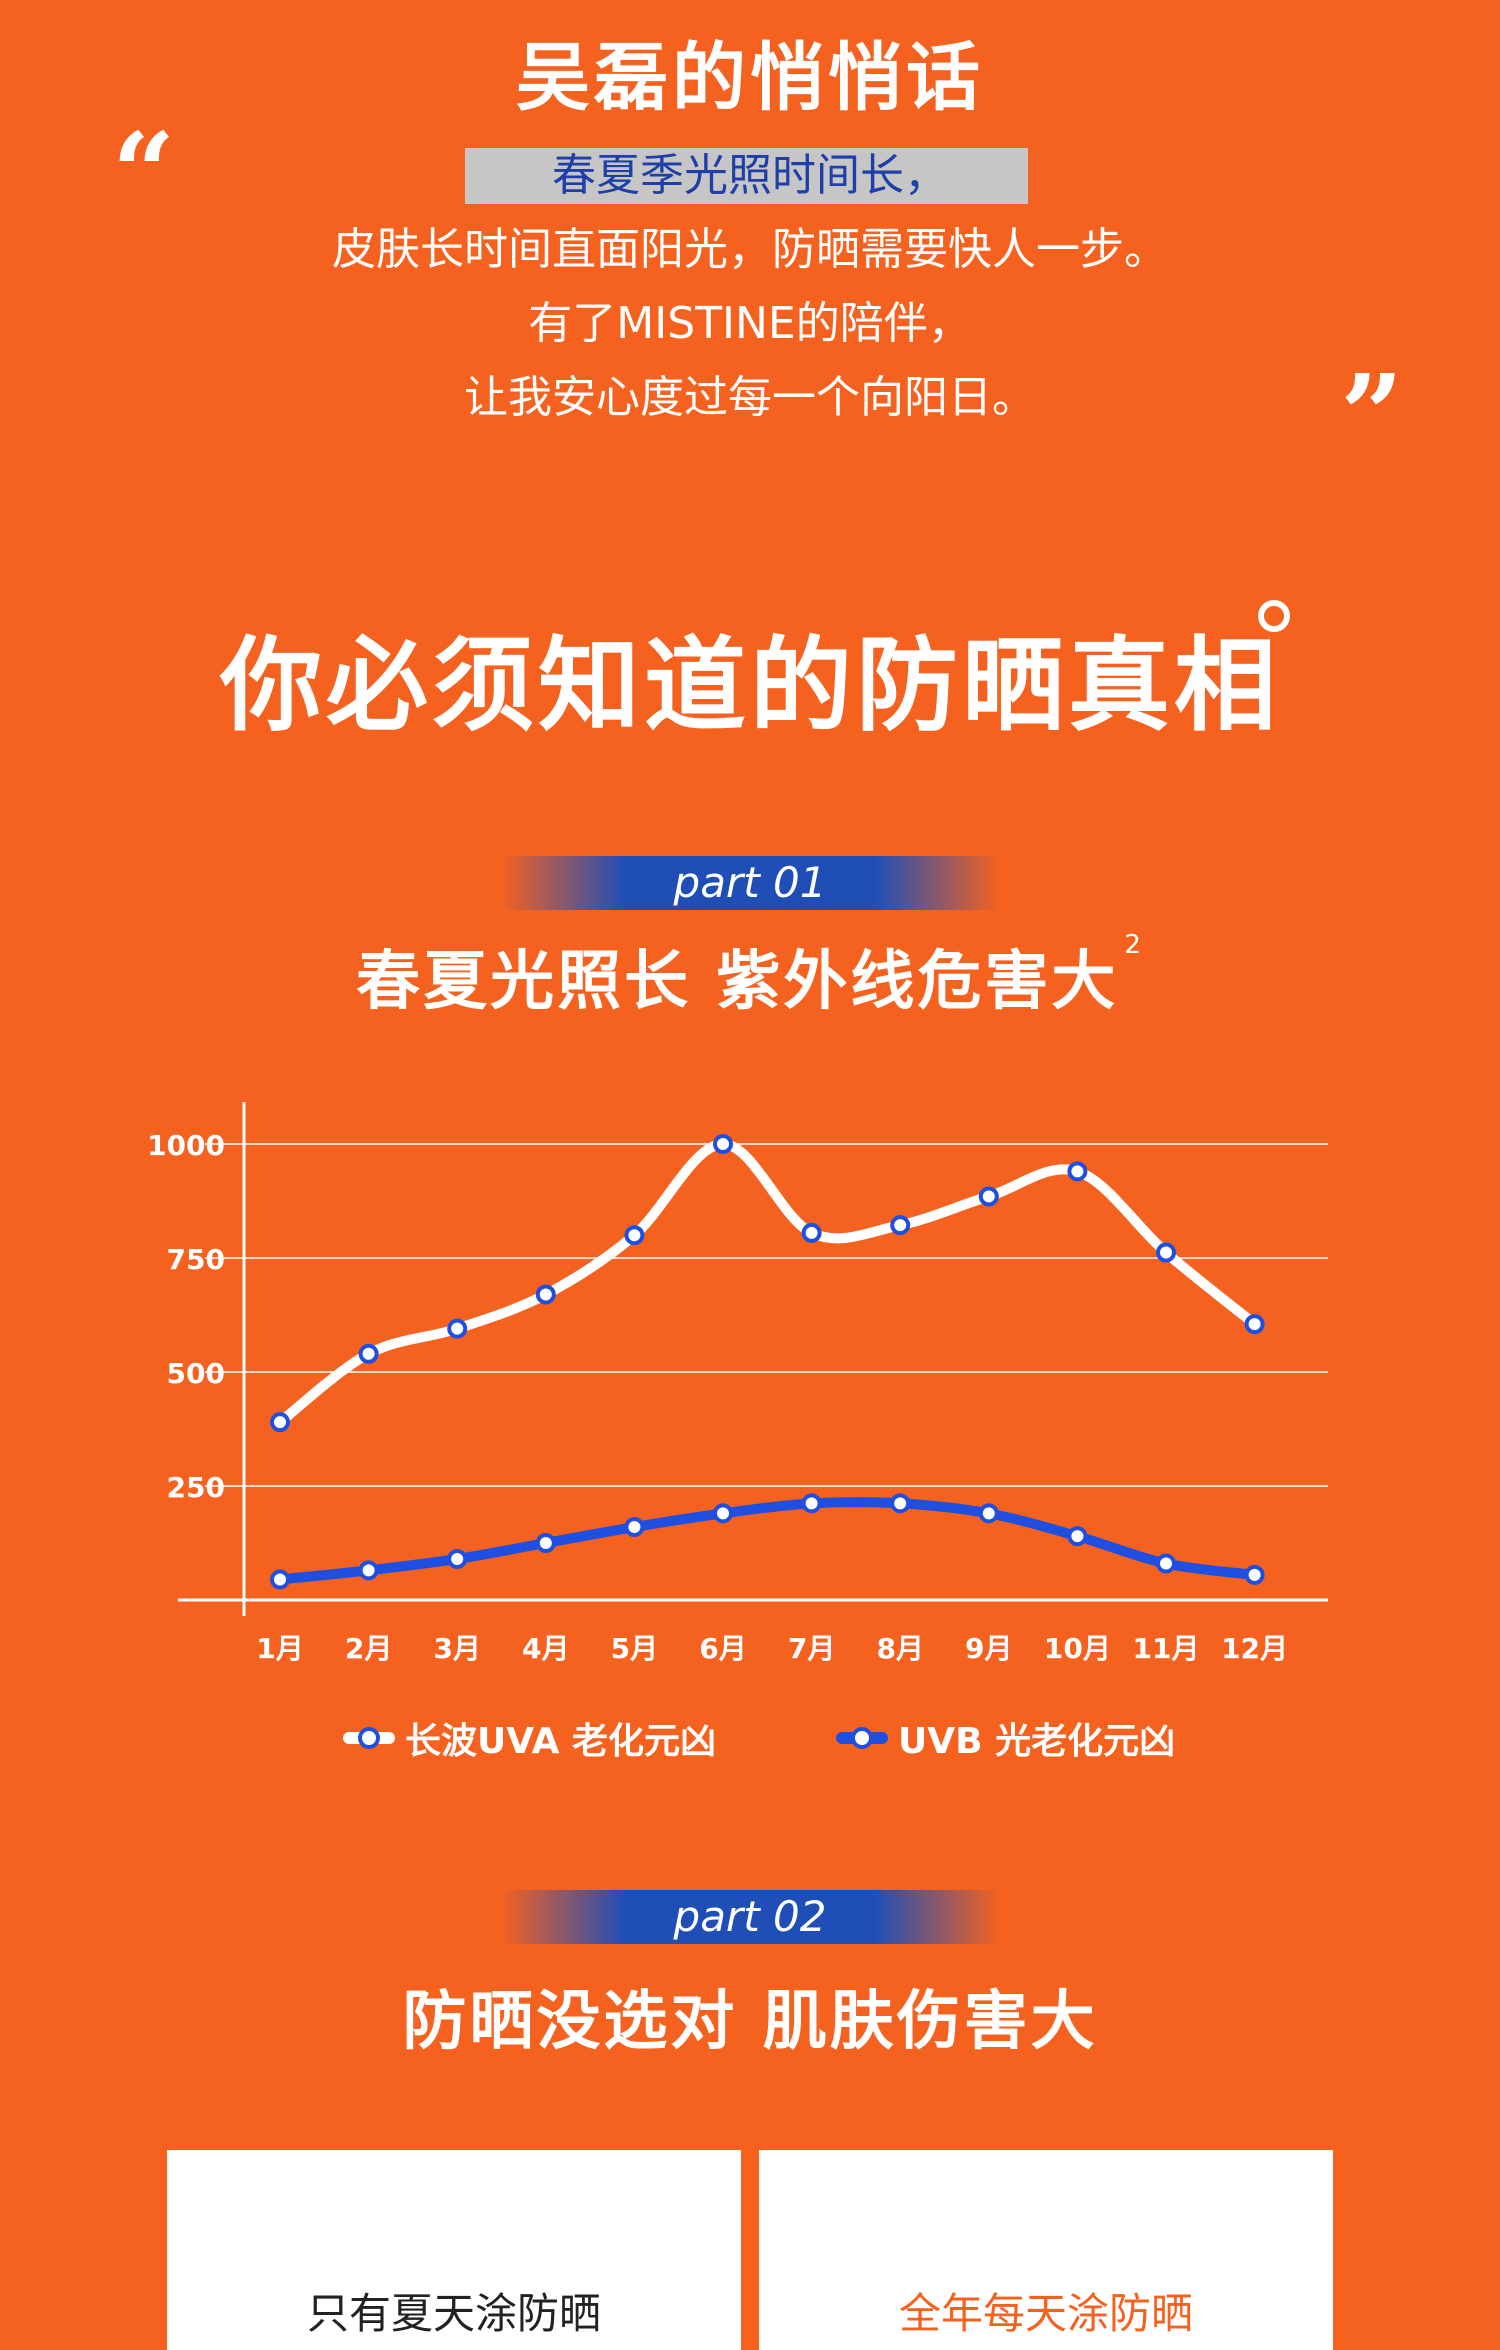  Describe the element at coordinates (750, 686) in the screenshot. I see `truth-title: 你必须知道的防晒真相` at that location.